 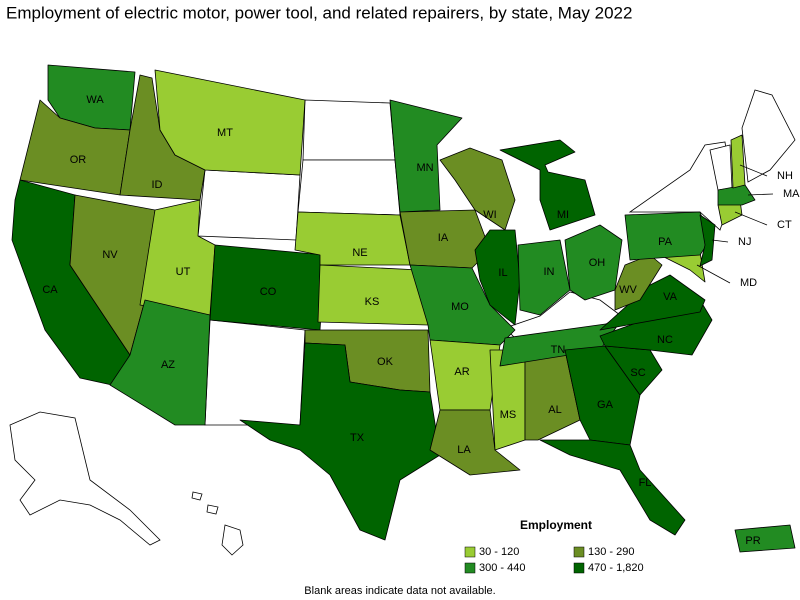 What do you see at coordinates (597, 263) in the screenshot?
I see `state-label: OH` at bounding box center [597, 263].